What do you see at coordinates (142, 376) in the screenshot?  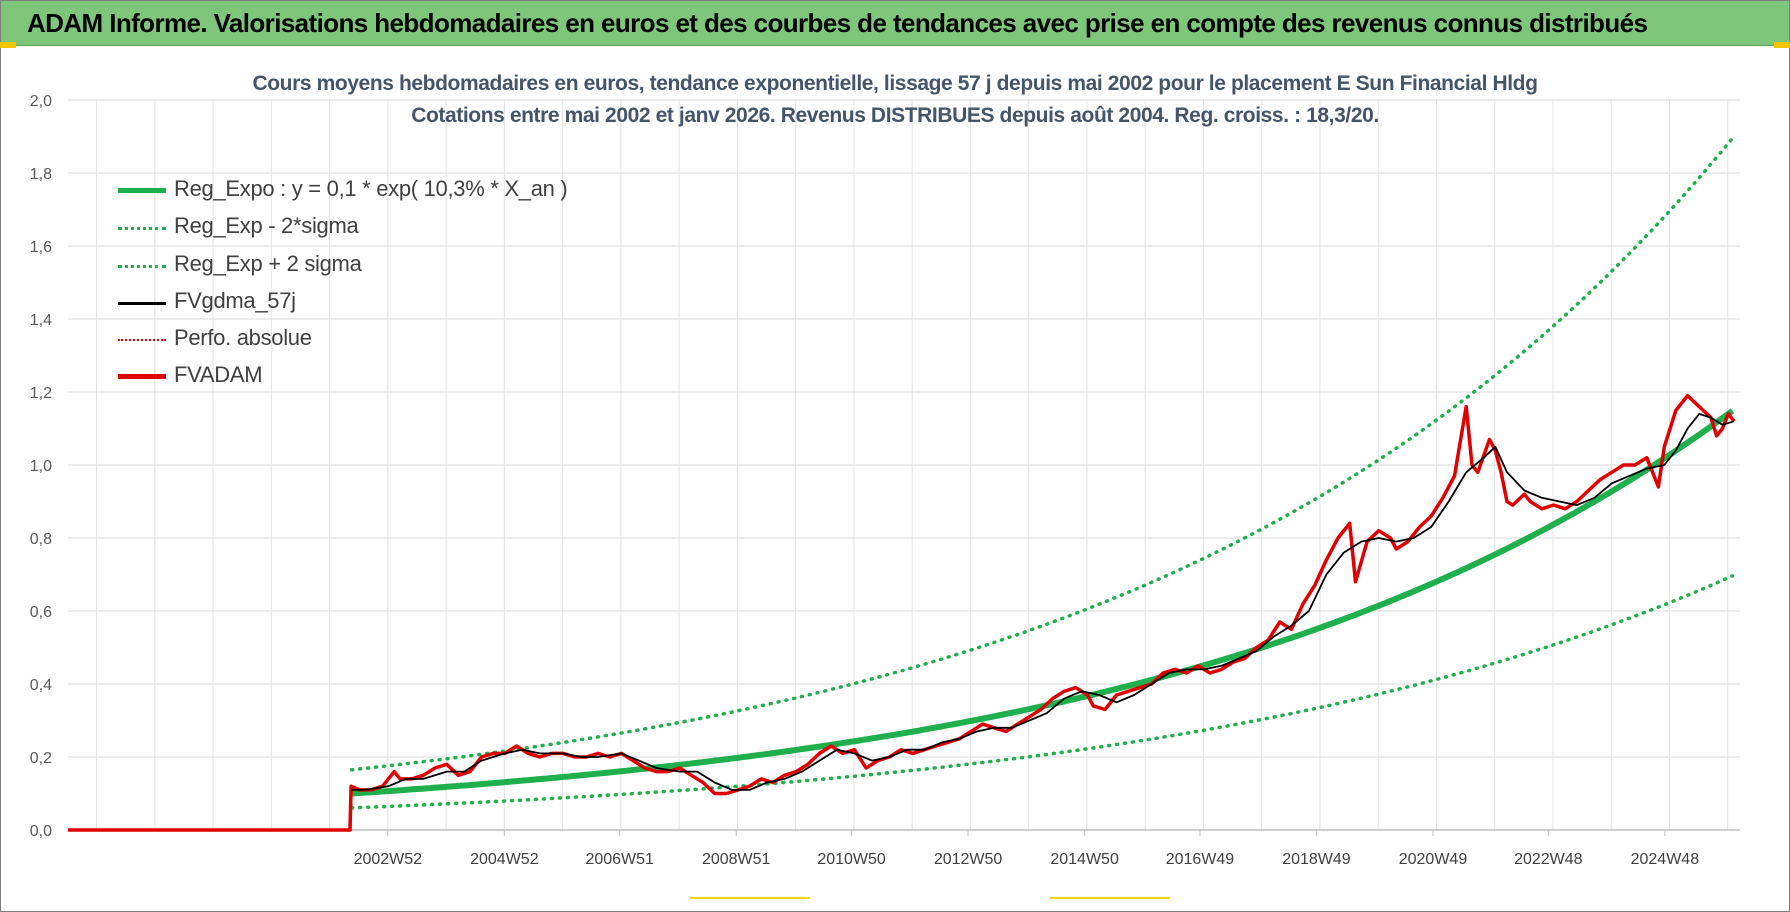 I see `legend-swatch-solid-red` at bounding box center [142, 376].